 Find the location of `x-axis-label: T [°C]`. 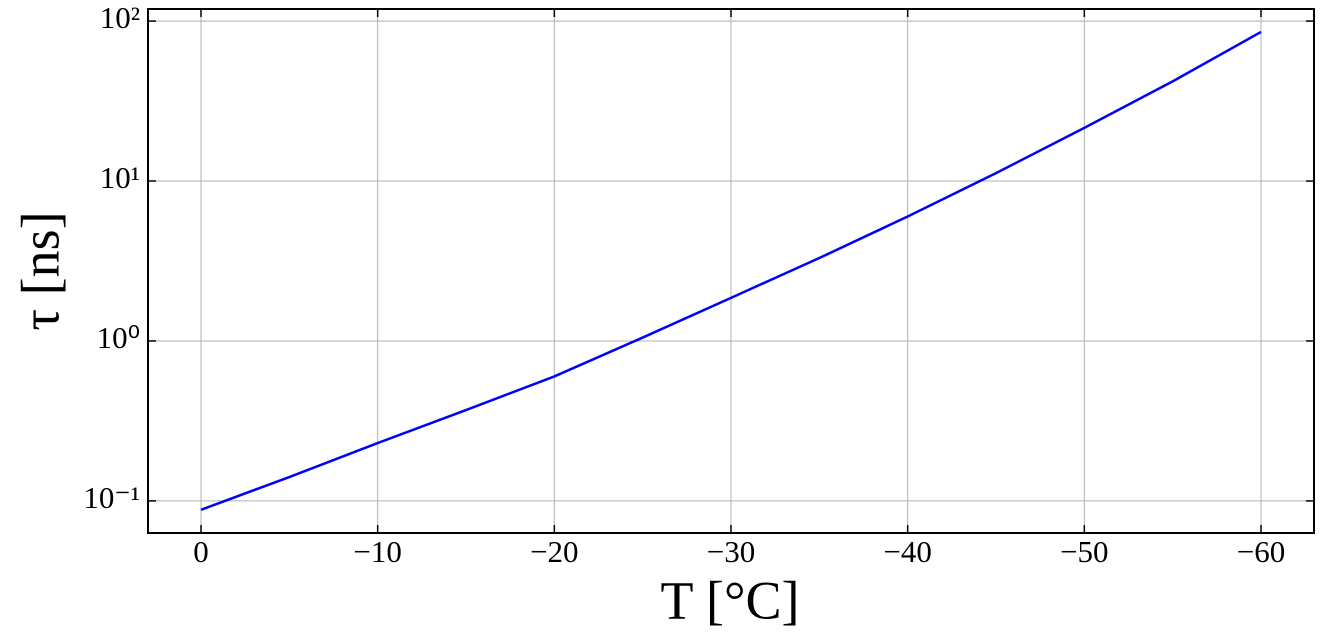

x-axis-label: T [°C] is located at coordinates (729, 600).